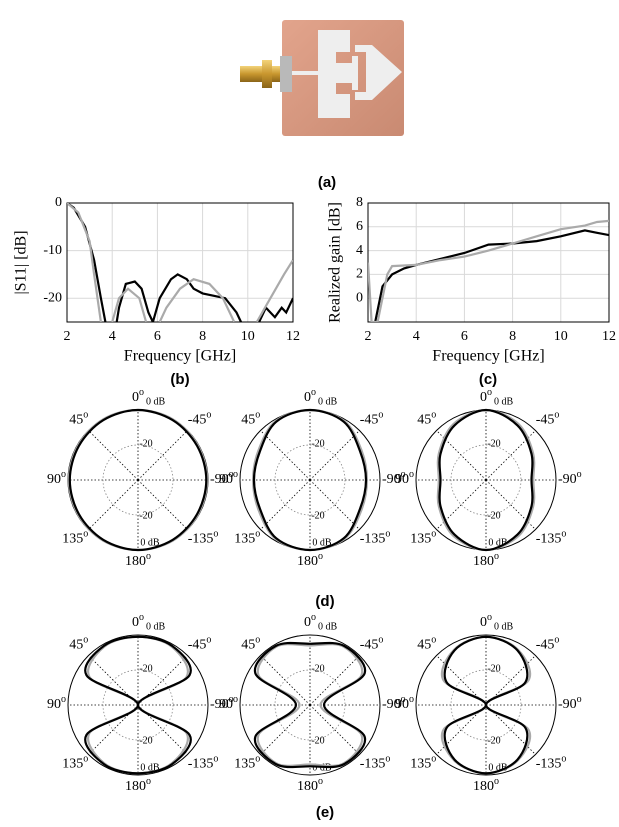 Image resolution: width=619 pixels, height=827 pixels. What do you see at coordinates (219, 704) in the screenshot?
I see `angle-value: -90` at bounding box center [219, 704].